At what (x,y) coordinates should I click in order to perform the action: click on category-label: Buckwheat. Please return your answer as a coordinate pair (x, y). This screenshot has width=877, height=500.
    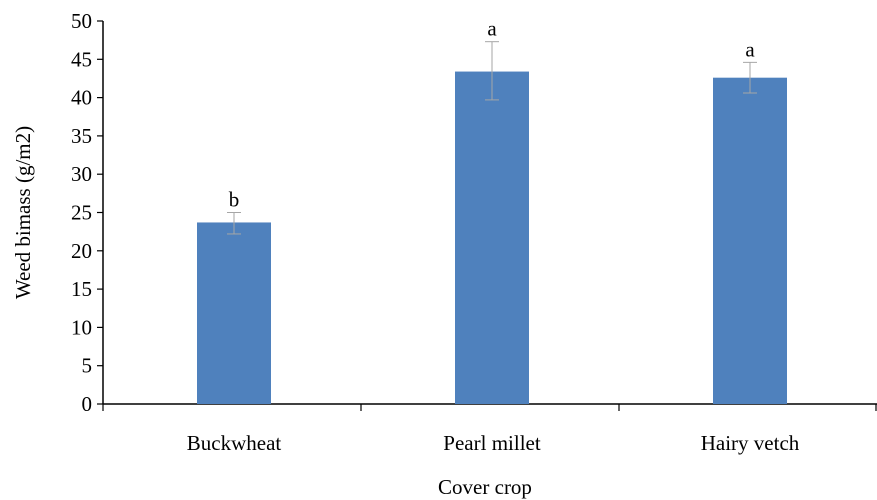
    Looking at the image, I should click on (234, 443).